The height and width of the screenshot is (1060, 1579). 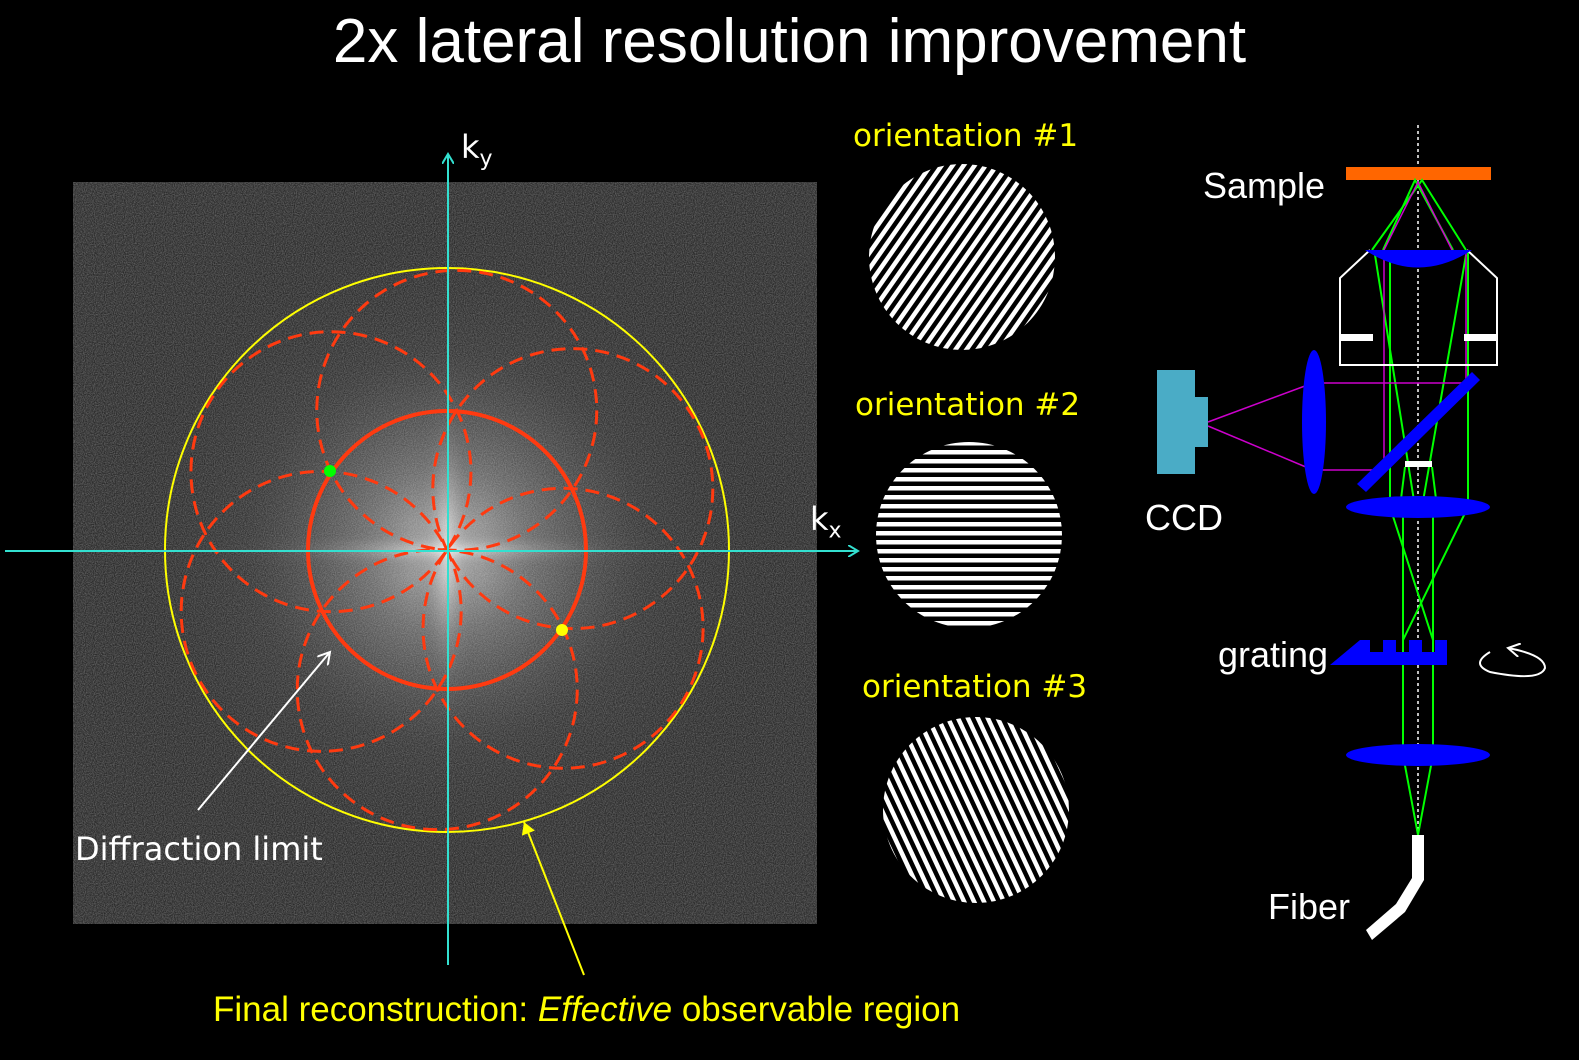 I want to click on kx-label-sub: x, so click(x=835, y=531).